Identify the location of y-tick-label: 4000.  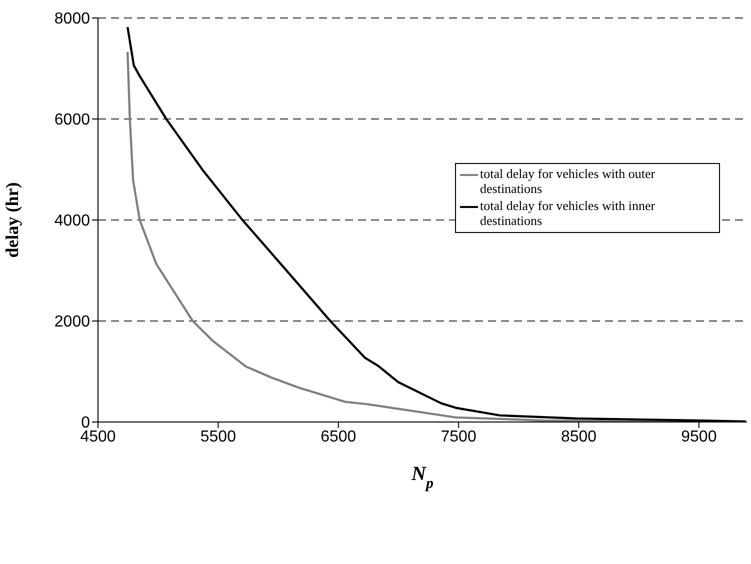
(72, 221).